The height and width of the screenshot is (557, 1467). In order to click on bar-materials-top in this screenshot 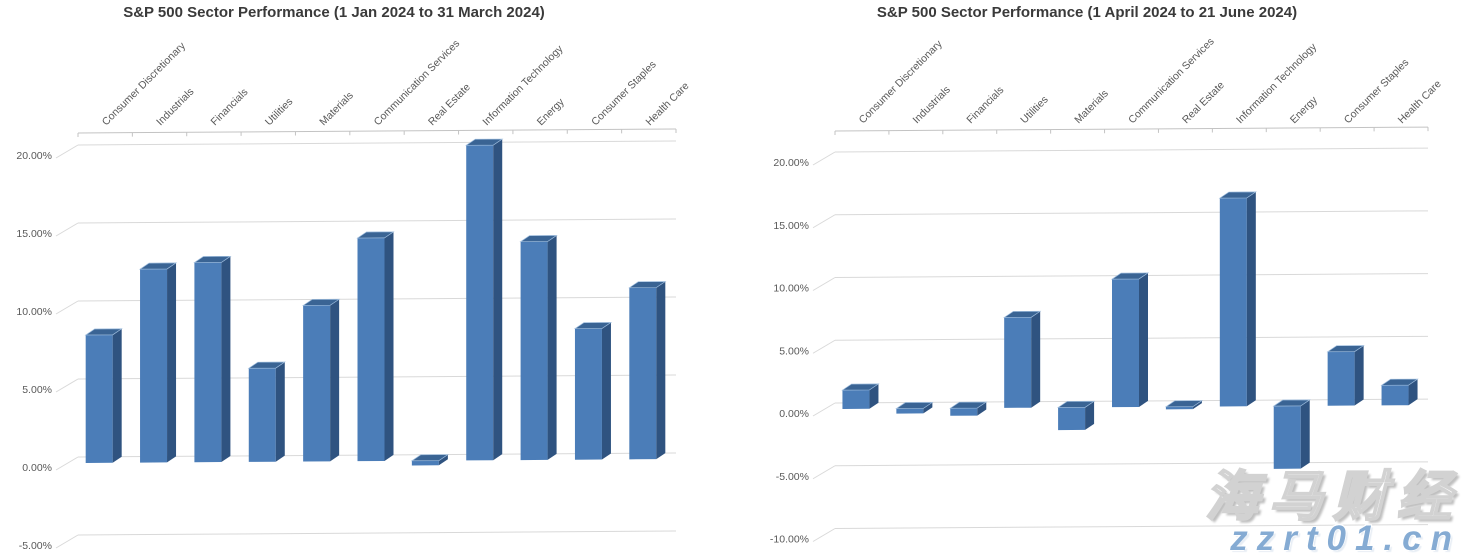, I will do `click(1076, 404)`.